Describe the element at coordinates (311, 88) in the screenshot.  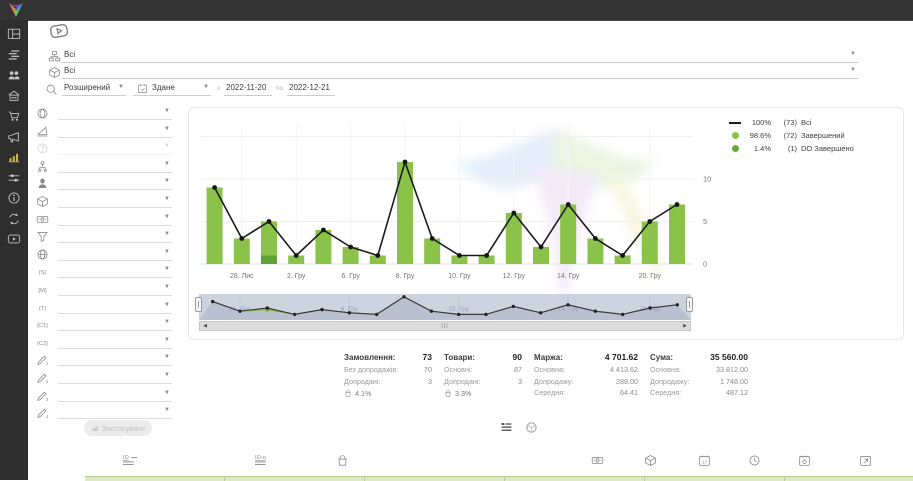
I see `date-to-input: 2022-12-21` at that location.